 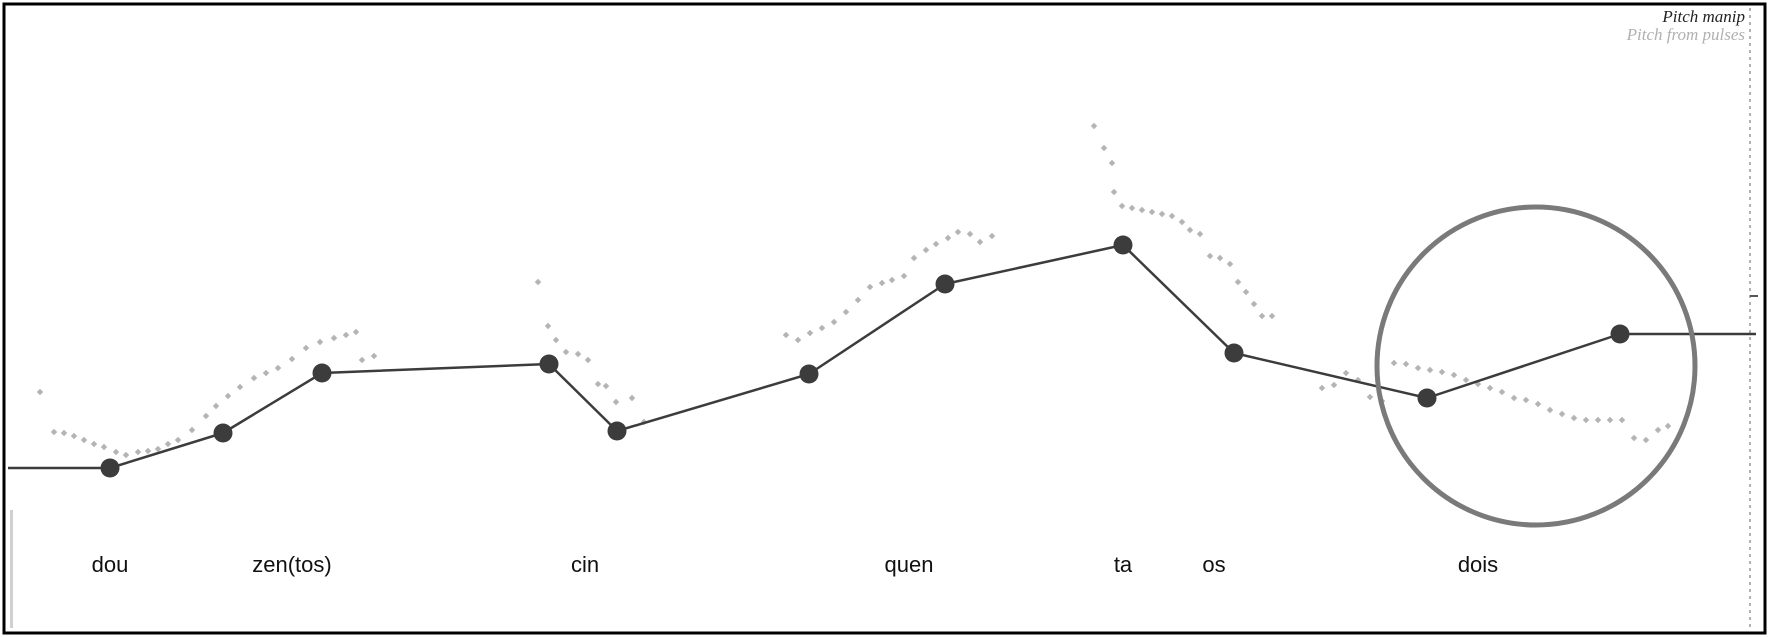 What do you see at coordinates (11, 569) in the screenshot?
I see `left-scroll-edge` at bounding box center [11, 569].